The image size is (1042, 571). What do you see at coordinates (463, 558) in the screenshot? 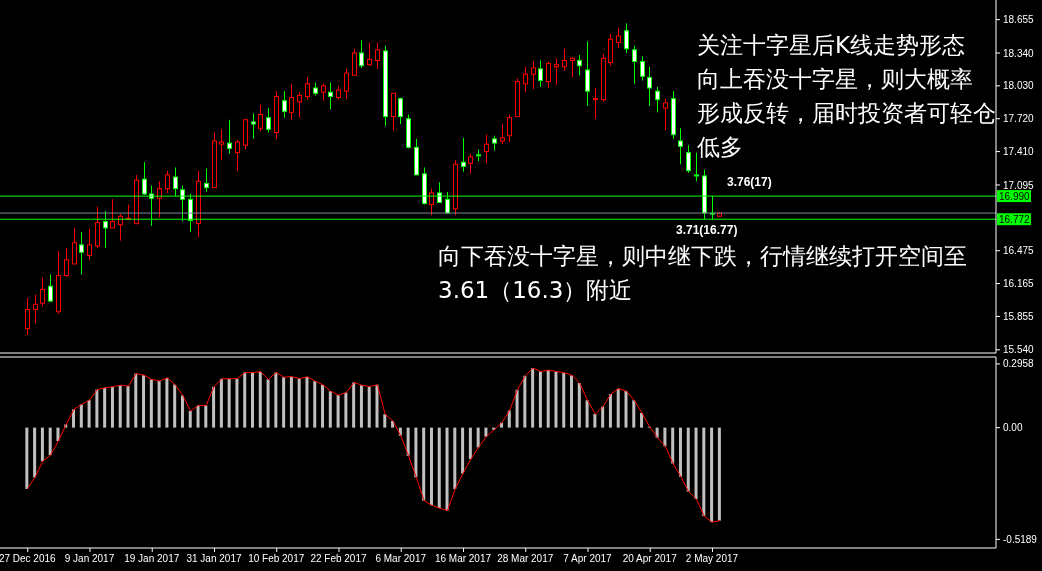
I see `x-tick-label: 16 Mar 2017` at bounding box center [463, 558].